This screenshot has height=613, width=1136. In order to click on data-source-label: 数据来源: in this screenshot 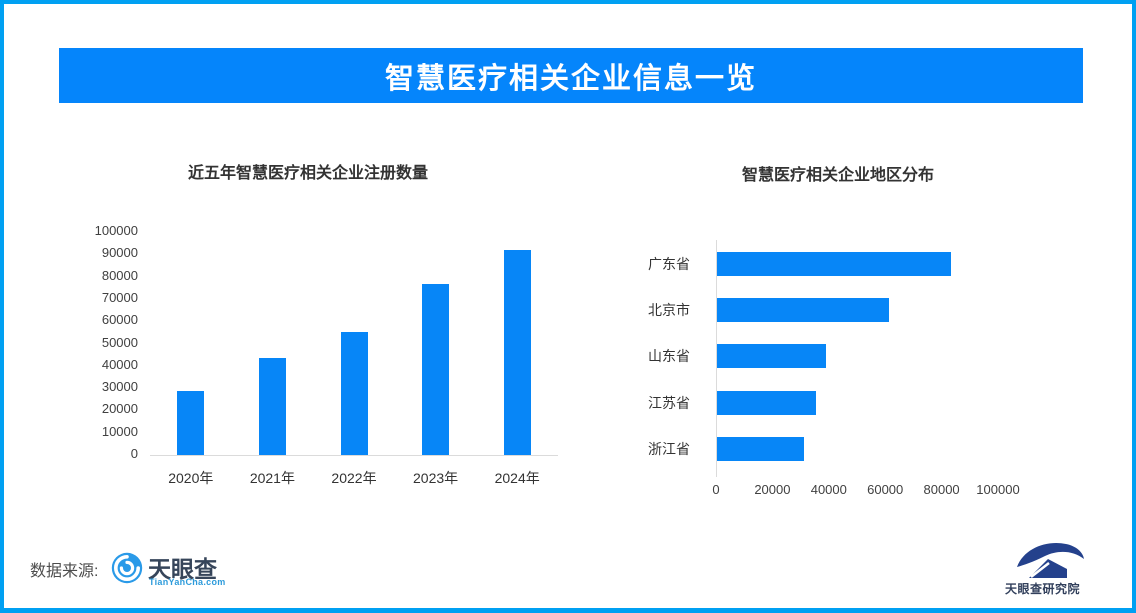, I will do `click(64, 571)`.